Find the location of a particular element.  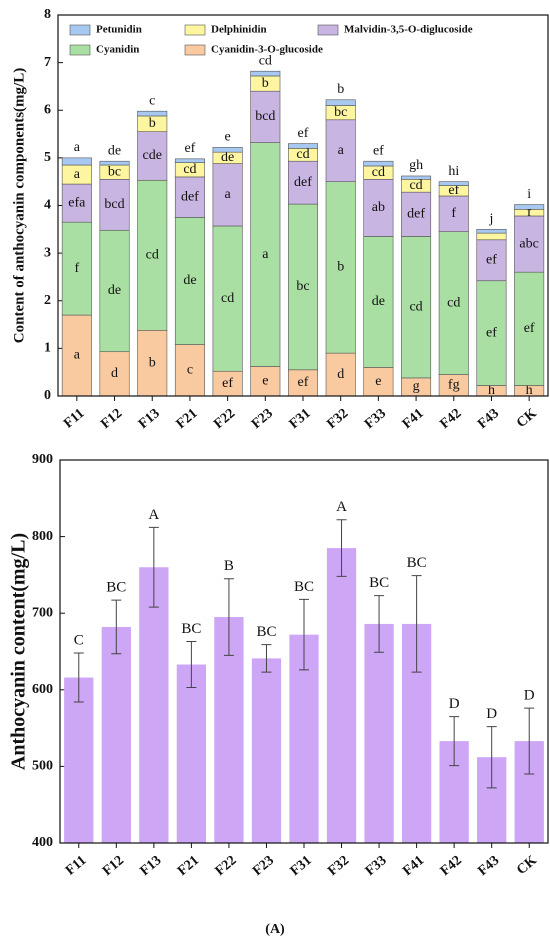

x-tick-label: F31 is located at coordinates (300, 419).